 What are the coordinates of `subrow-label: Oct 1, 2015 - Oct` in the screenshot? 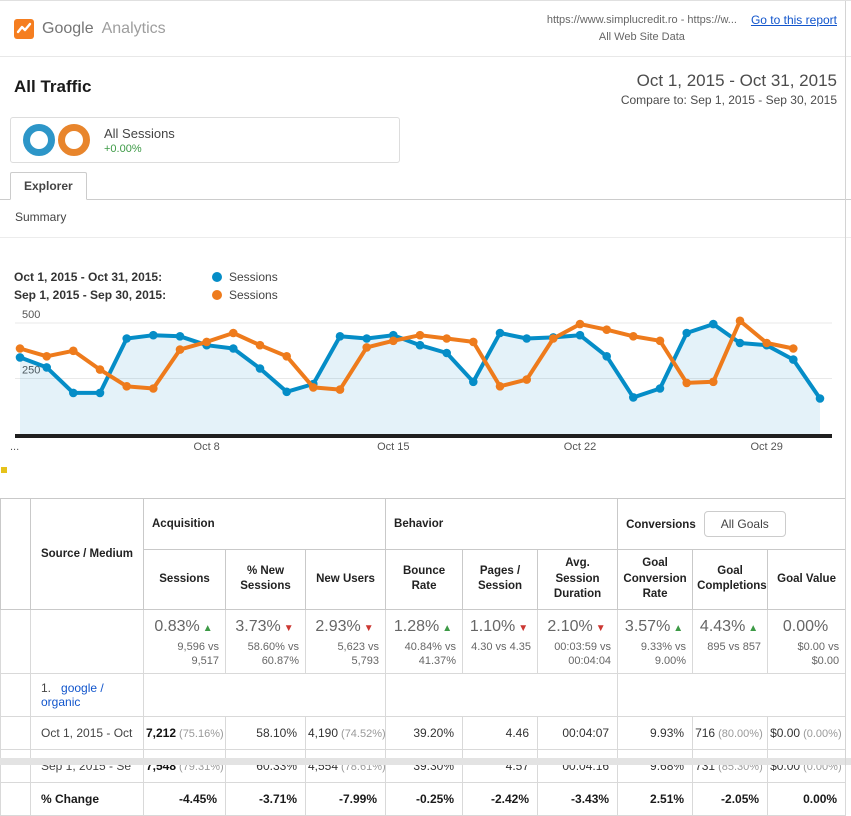 It's located at (87, 733).